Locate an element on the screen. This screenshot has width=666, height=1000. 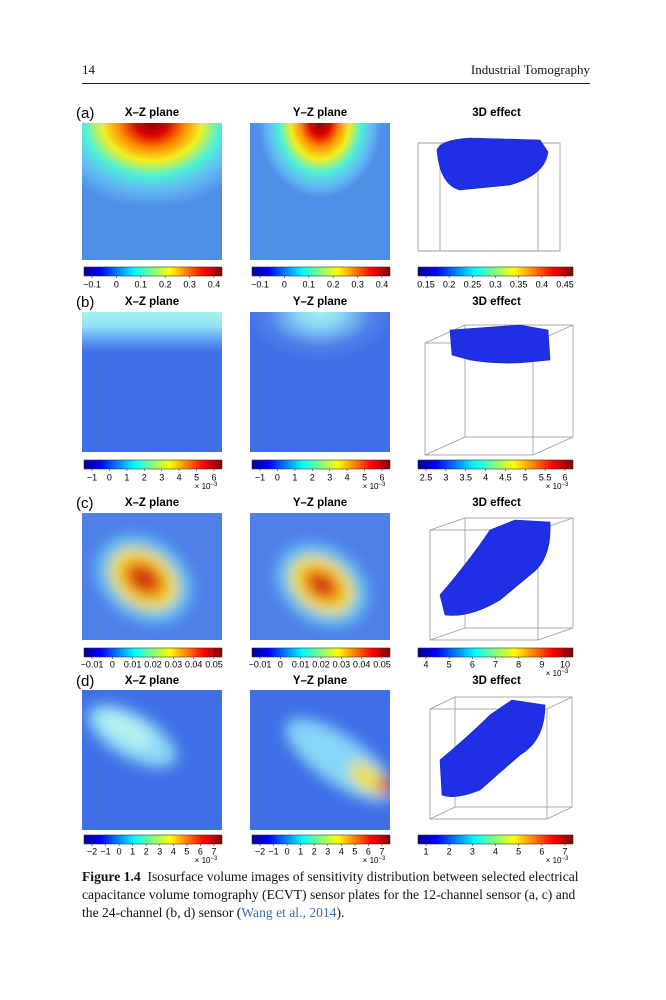
colorbar-tick-label: 0.1 is located at coordinates (309, 284).